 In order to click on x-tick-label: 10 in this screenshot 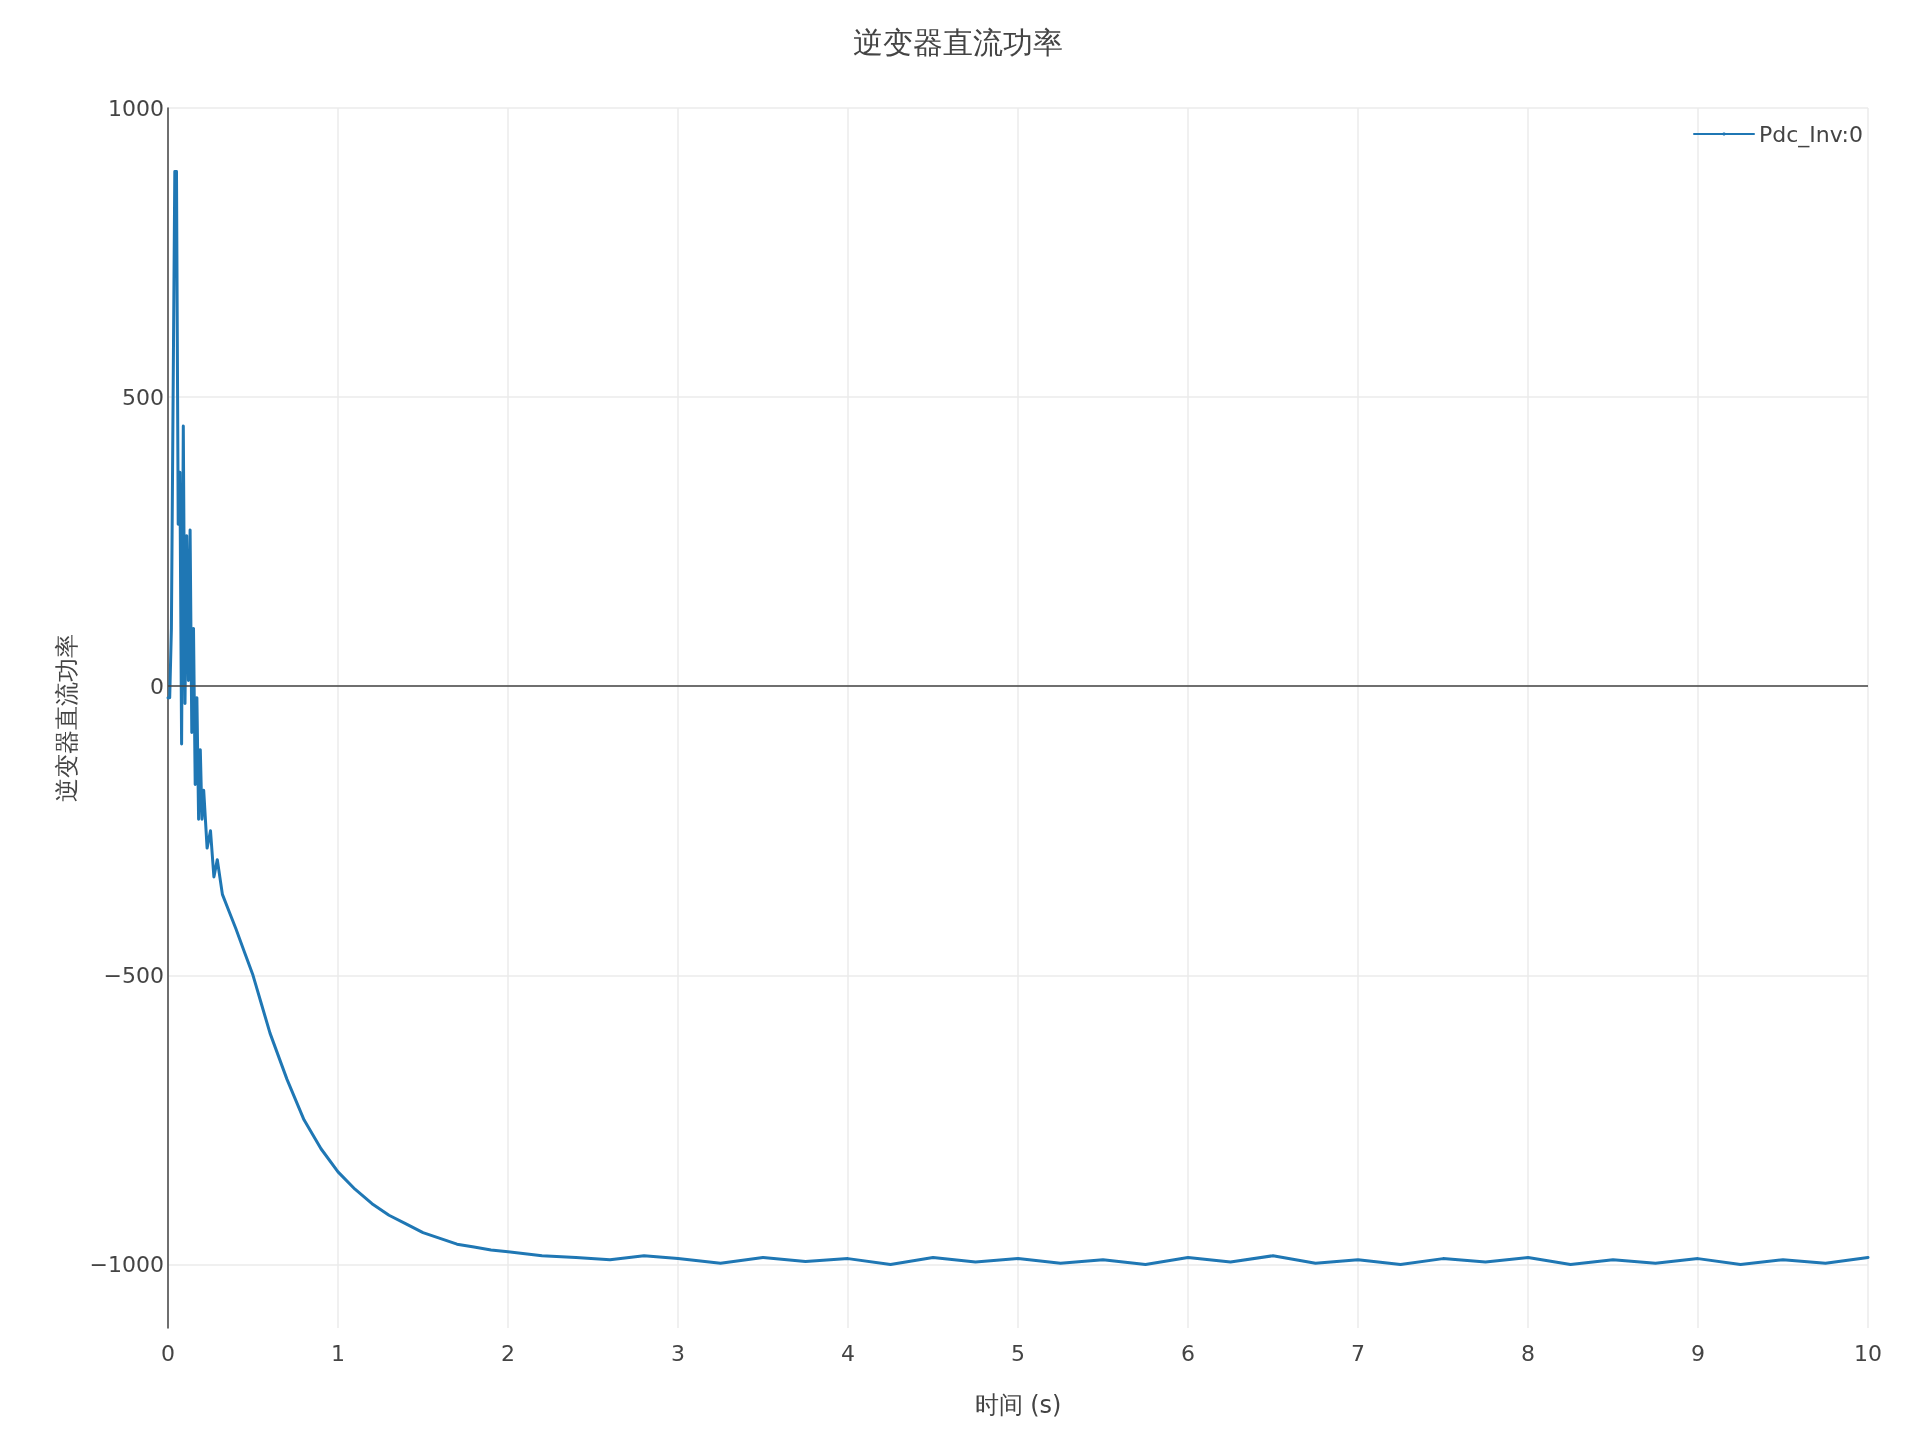, I will do `click(1868, 1353)`.